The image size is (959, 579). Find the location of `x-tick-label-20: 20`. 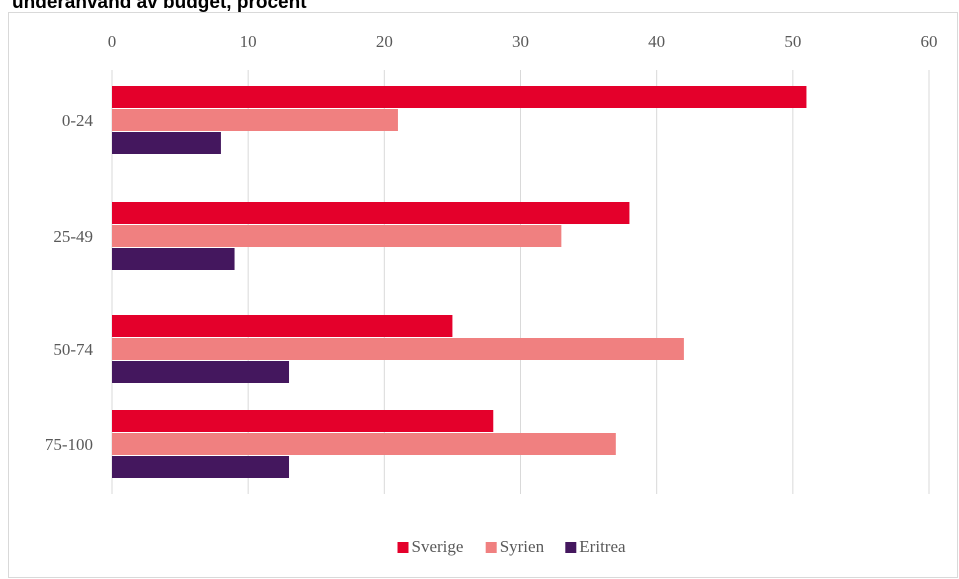

x-tick-label-20: 20 is located at coordinates (384, 41).